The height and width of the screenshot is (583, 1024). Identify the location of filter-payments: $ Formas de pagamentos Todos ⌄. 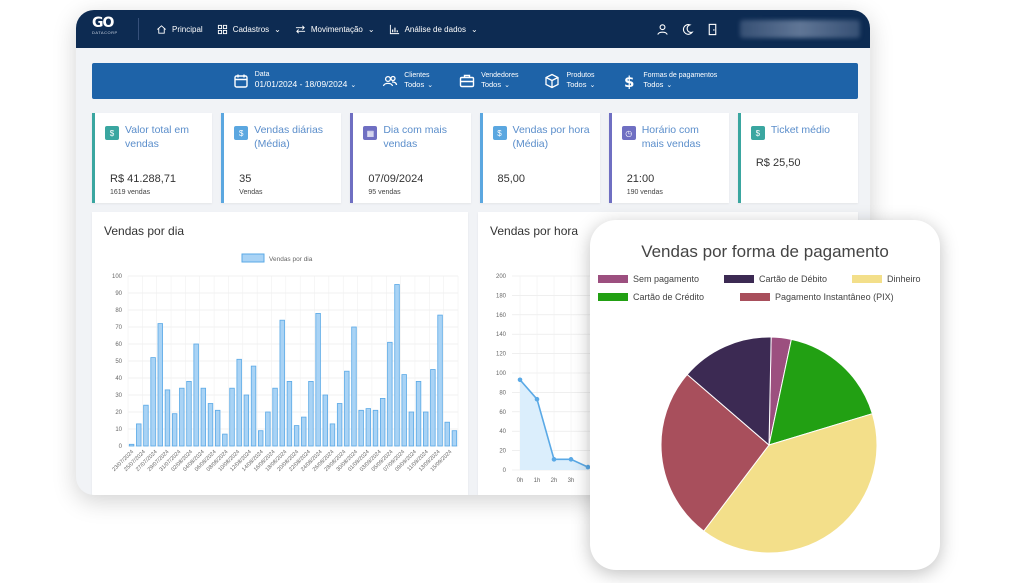
(669, 81).